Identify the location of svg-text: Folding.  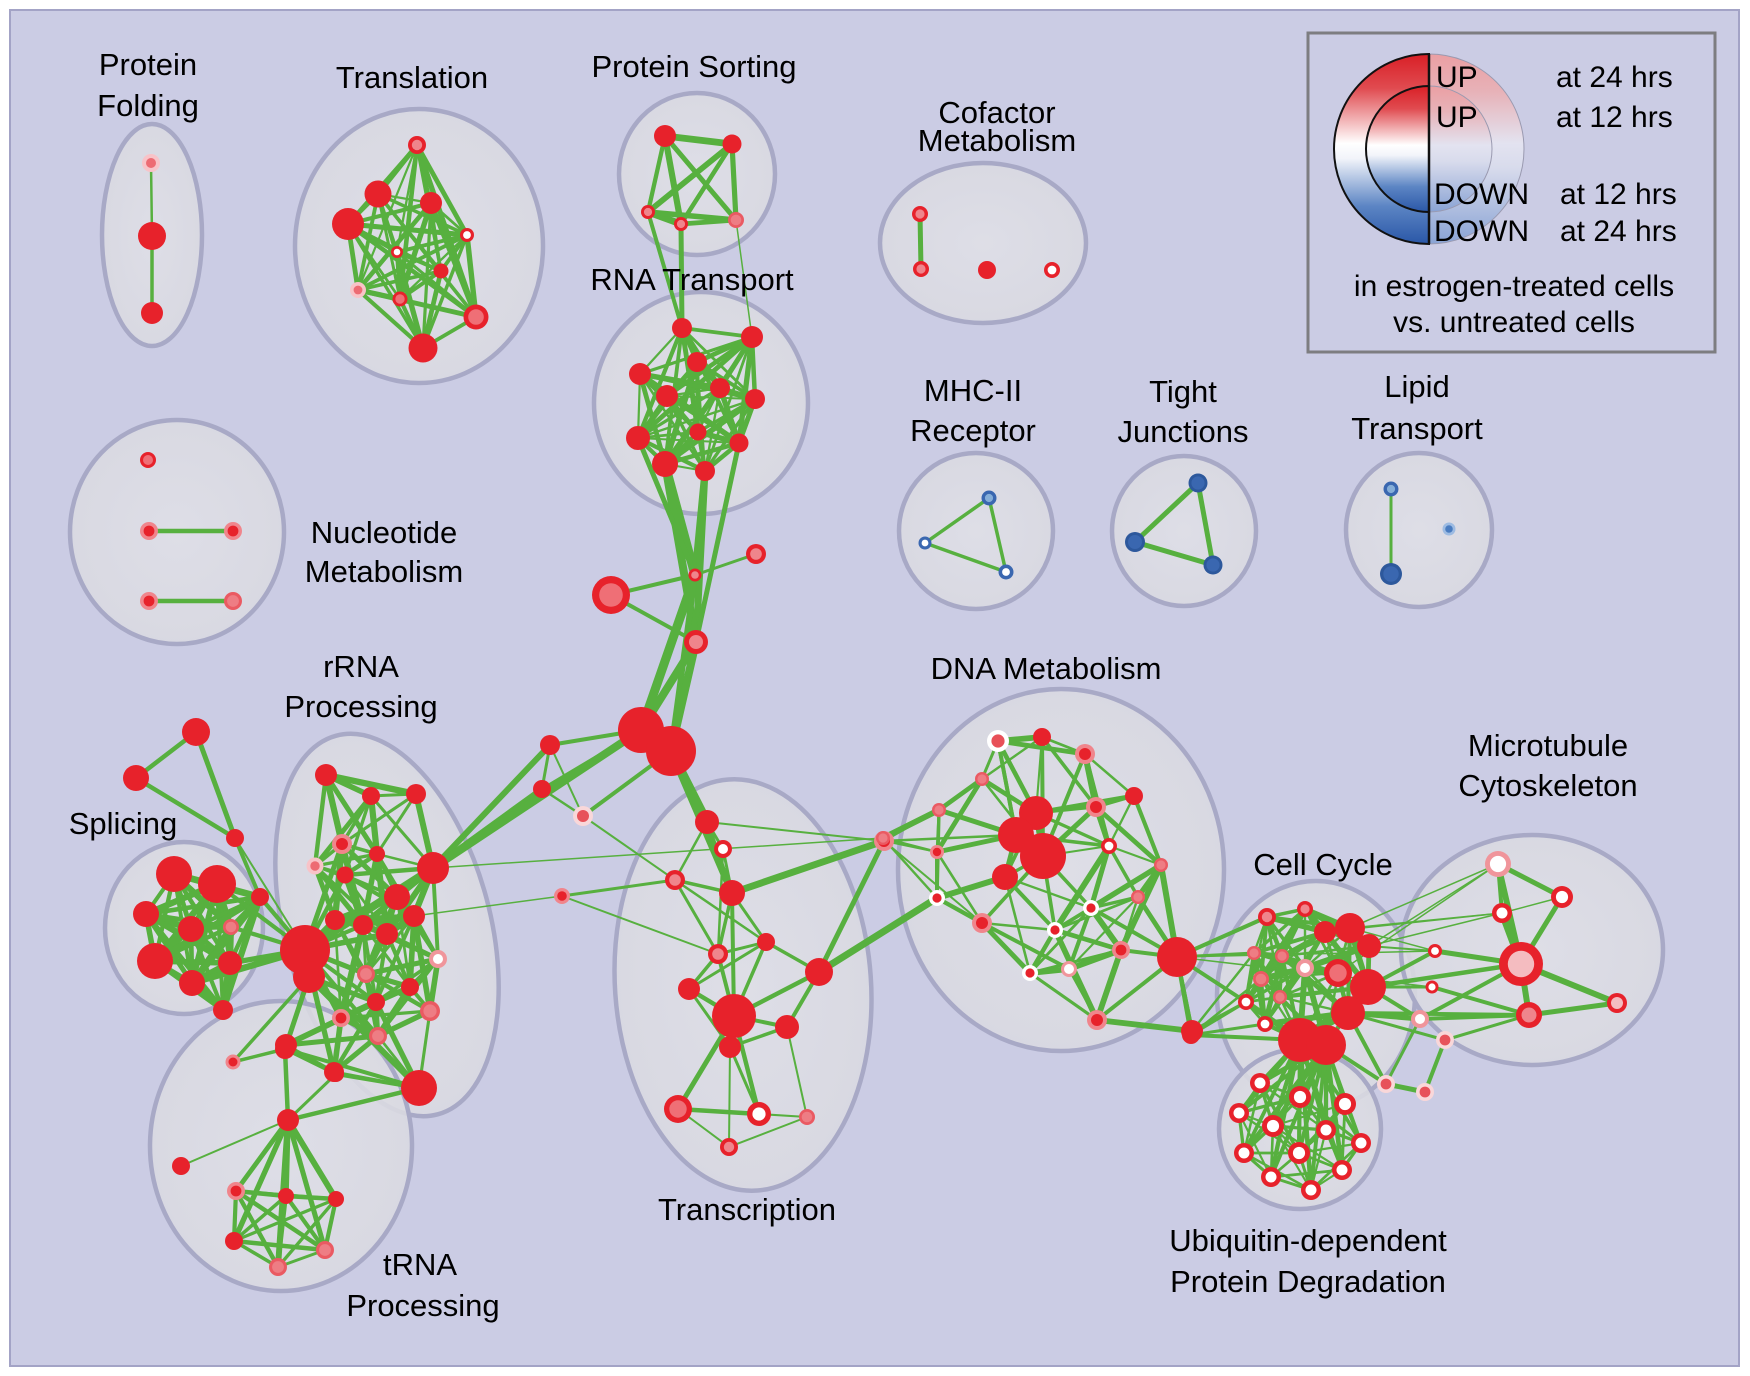
(148, 105).